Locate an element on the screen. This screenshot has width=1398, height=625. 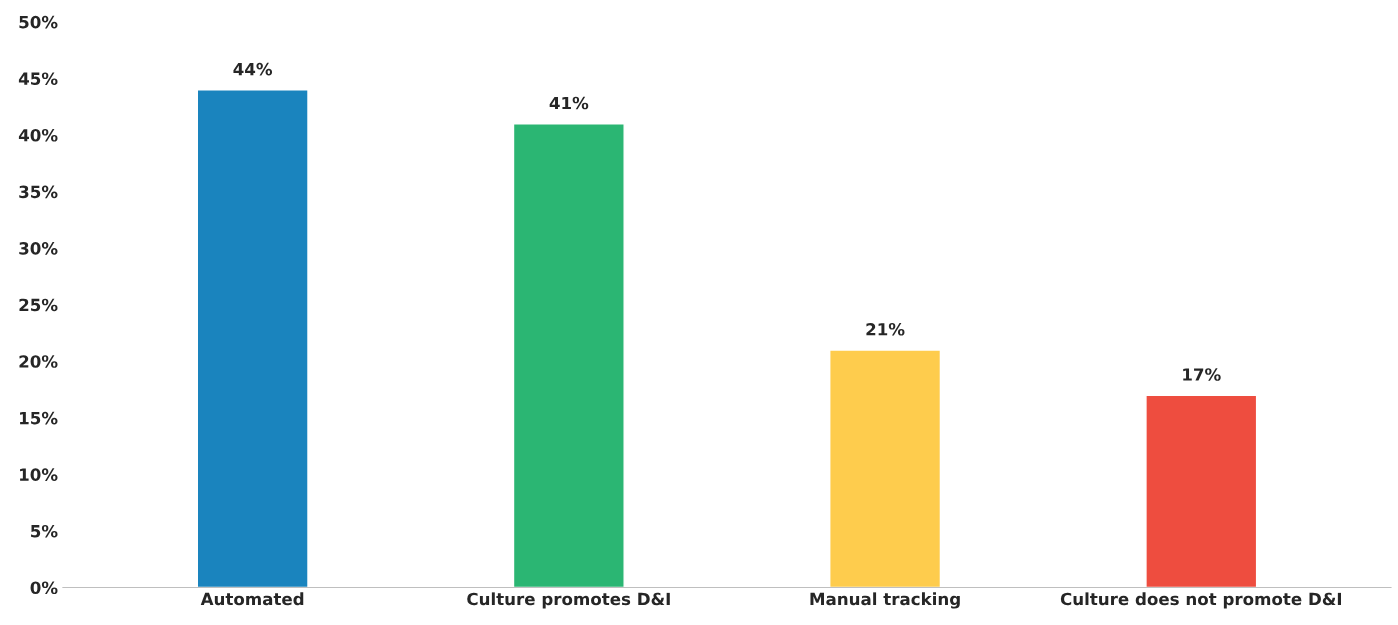
y-tick-label: 30% is located at coordinates (38, 248).